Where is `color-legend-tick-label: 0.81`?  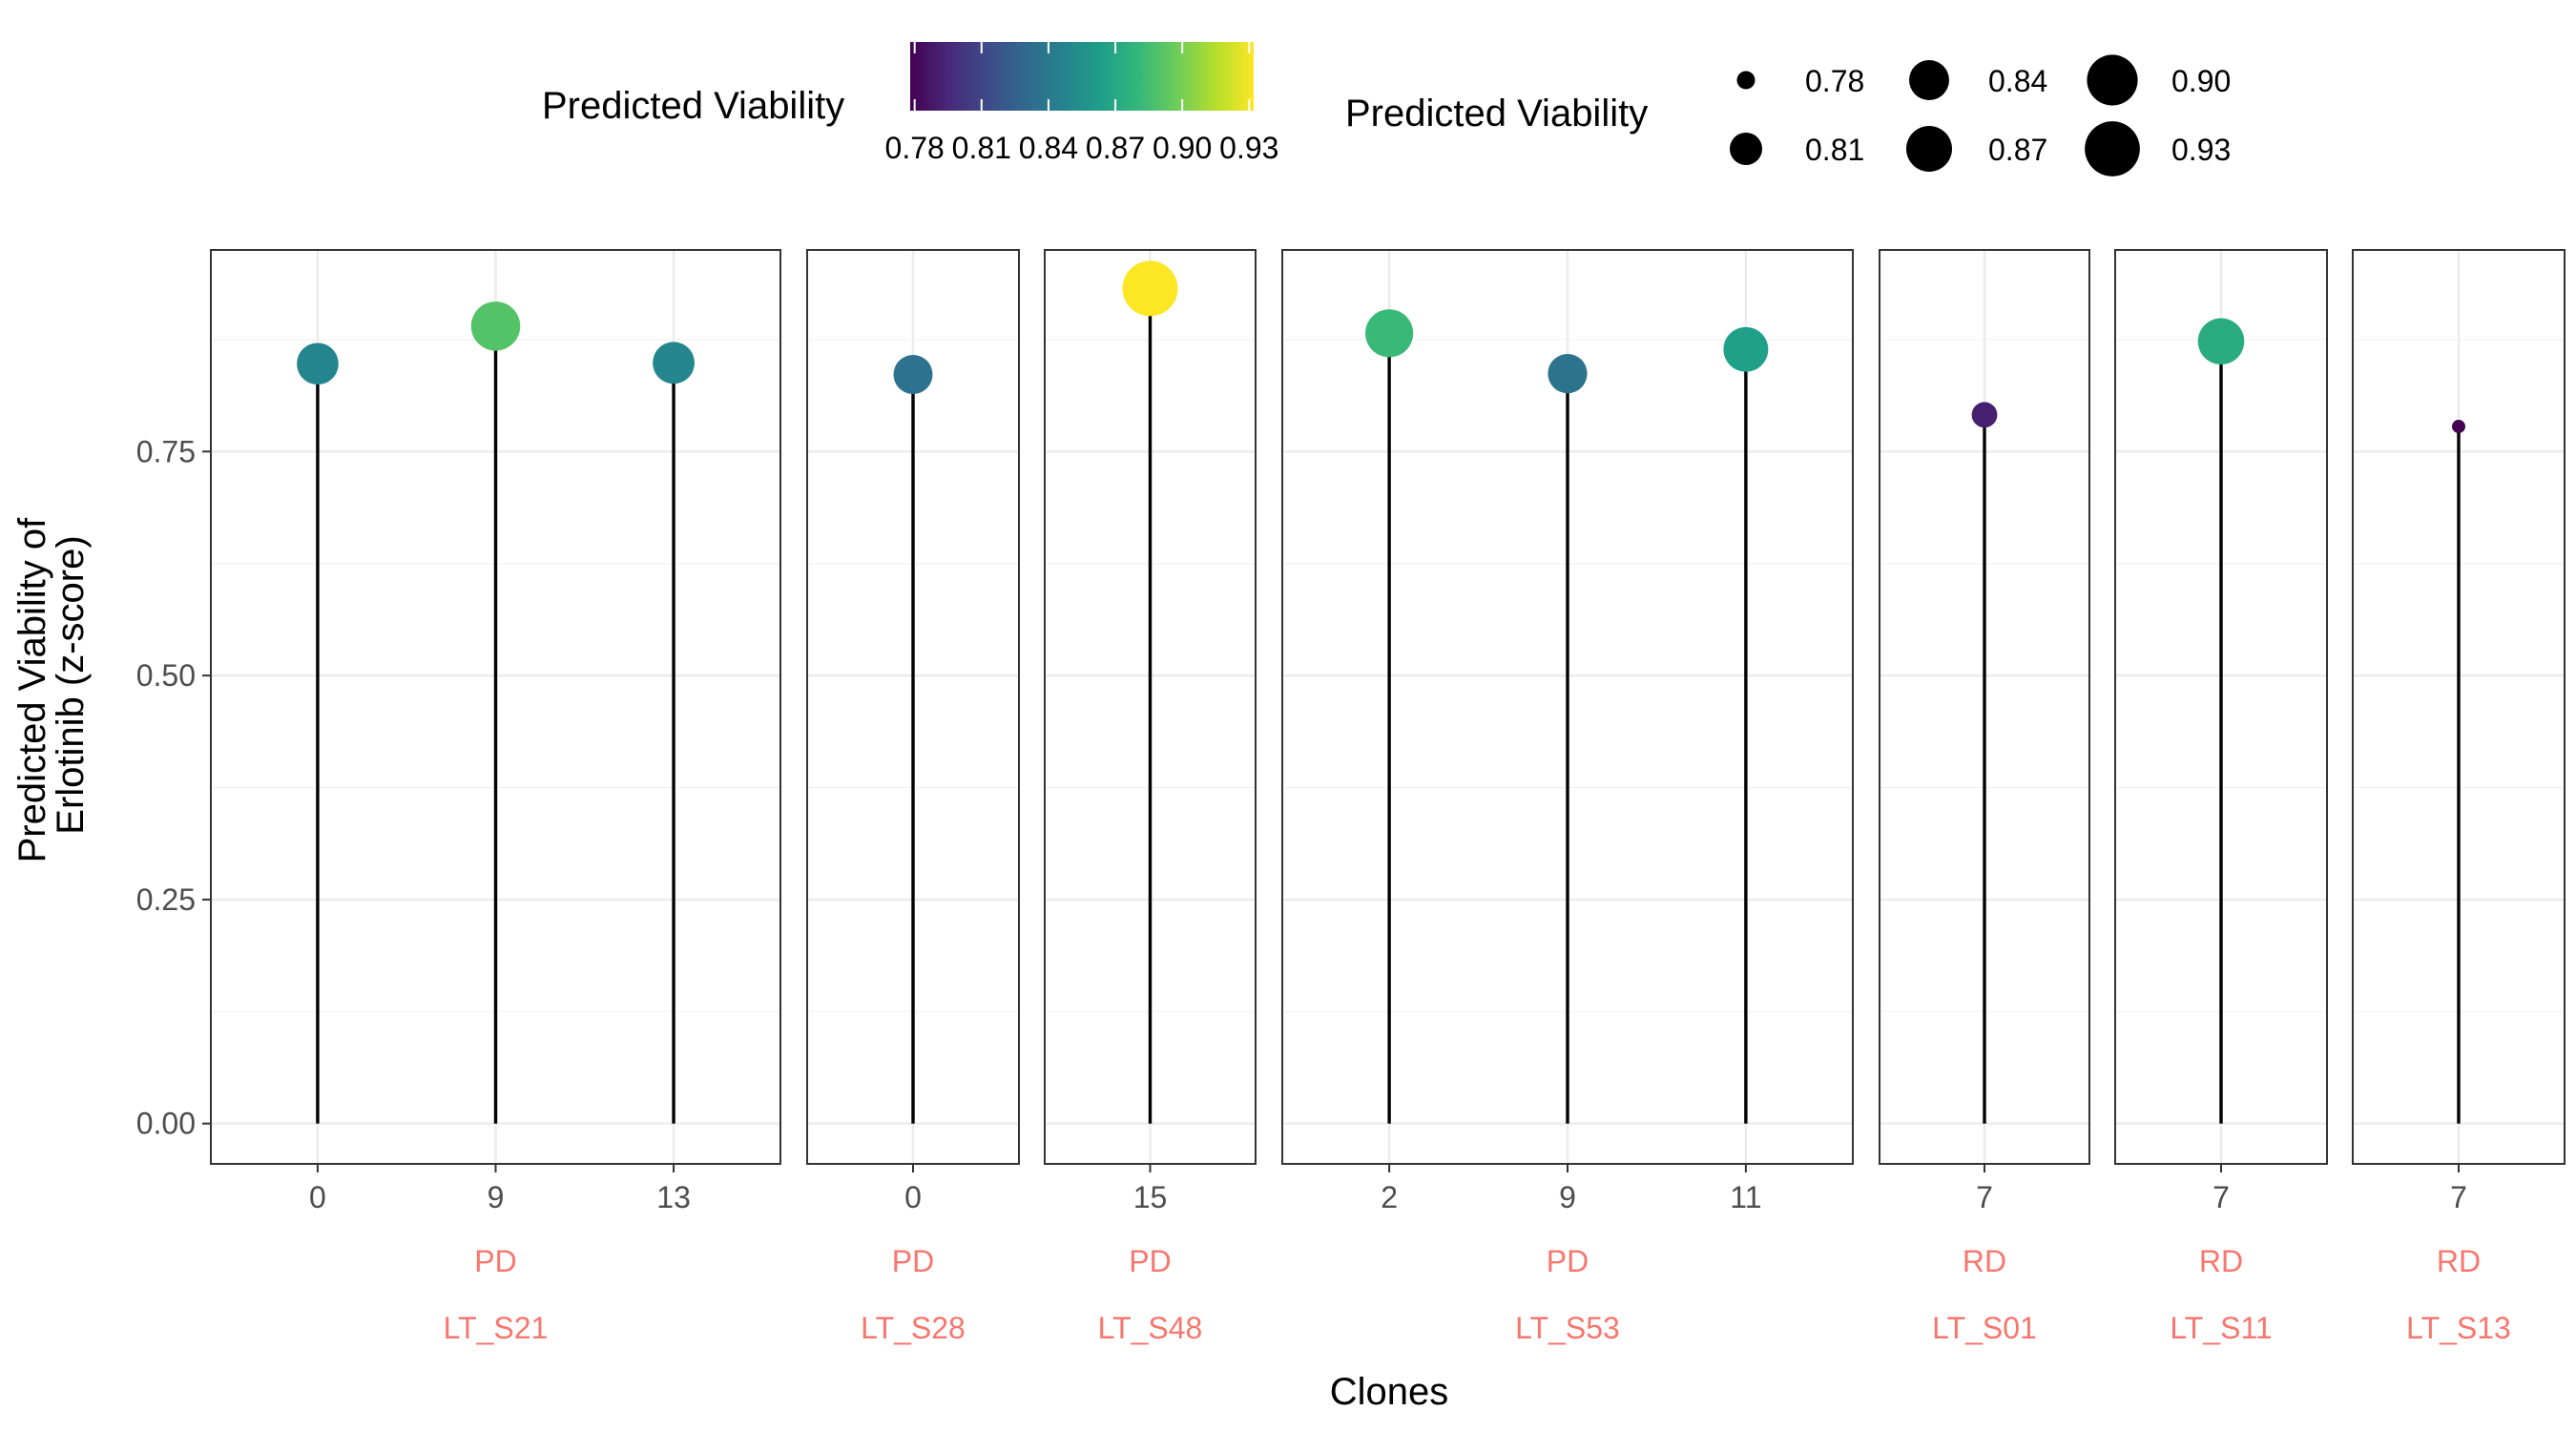 color-legend-tick-label: 0.81 is located at coordinates (981, 148).